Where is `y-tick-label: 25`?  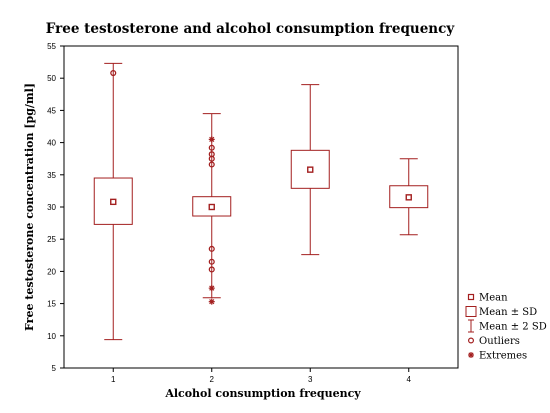 y-tick-label: 25 is located at coordinates (51, 239).